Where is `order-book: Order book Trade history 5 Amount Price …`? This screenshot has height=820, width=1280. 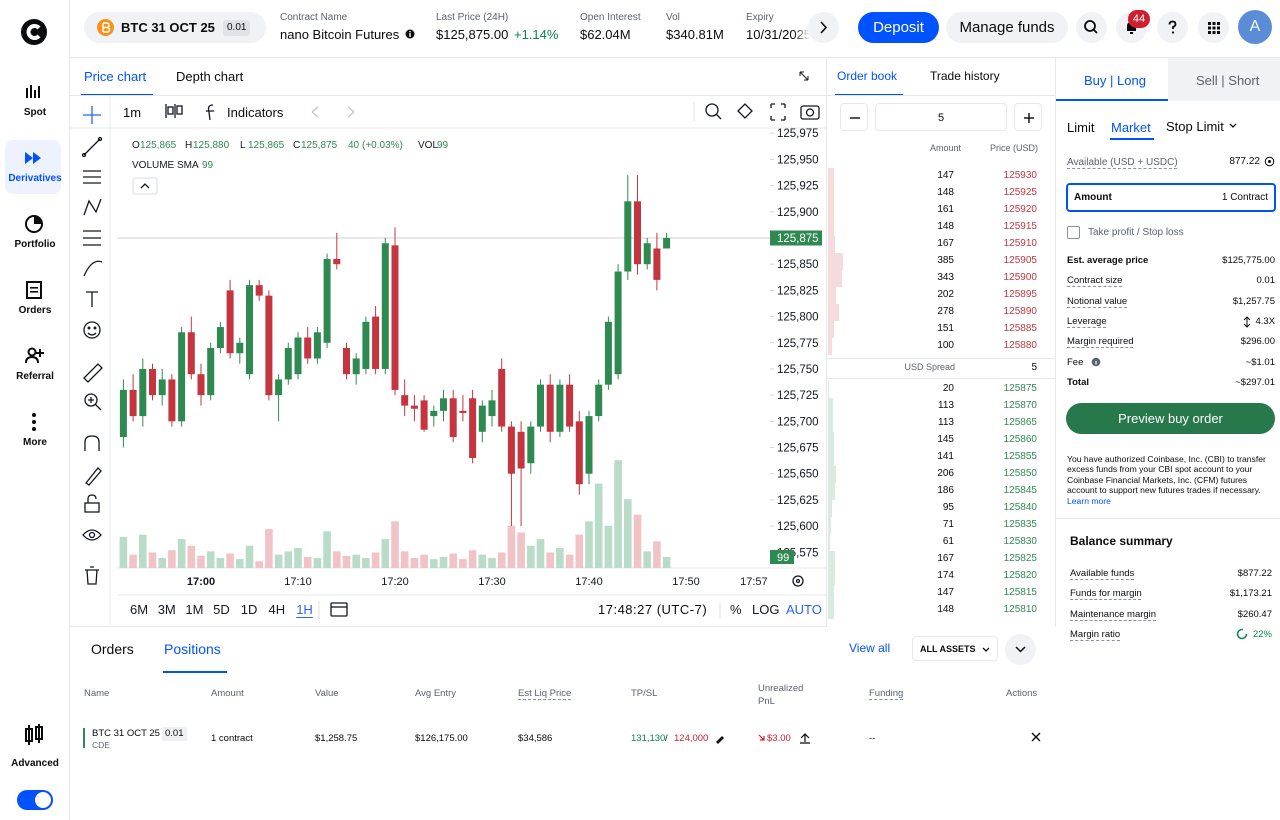 order-book: Order book Trade history 5 Amount Price … is located at coordinates (941, 342).